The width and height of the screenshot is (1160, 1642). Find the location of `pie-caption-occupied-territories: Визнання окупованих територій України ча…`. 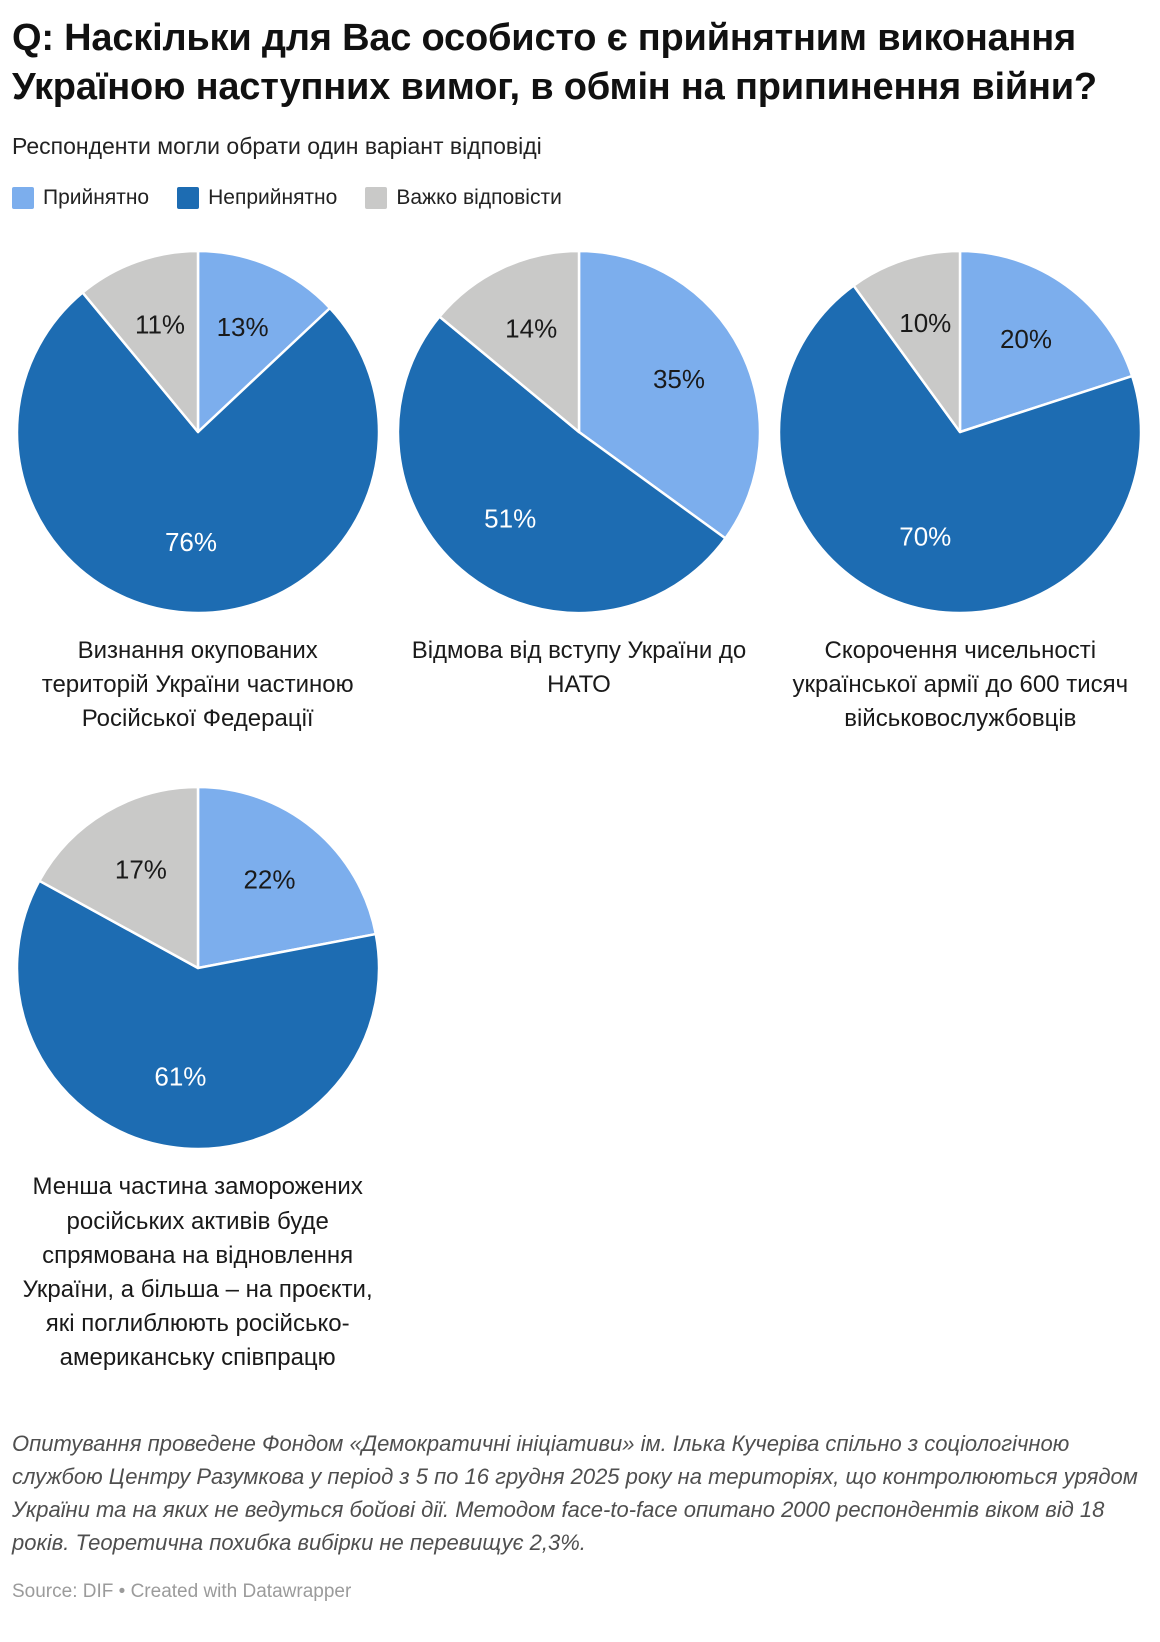

pie-caption-occupied-territories: Визнання окупованих територій України ча… is located at coordinates (197, 685).